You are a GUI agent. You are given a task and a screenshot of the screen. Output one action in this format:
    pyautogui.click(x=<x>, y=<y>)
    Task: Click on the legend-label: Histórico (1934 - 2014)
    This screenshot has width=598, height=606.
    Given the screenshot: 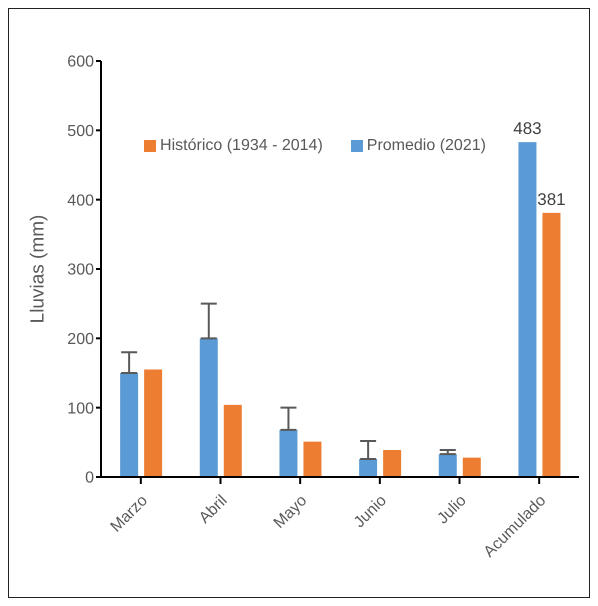 What is the action you would take?
    pyautogui.click(x=241, y=145)
    